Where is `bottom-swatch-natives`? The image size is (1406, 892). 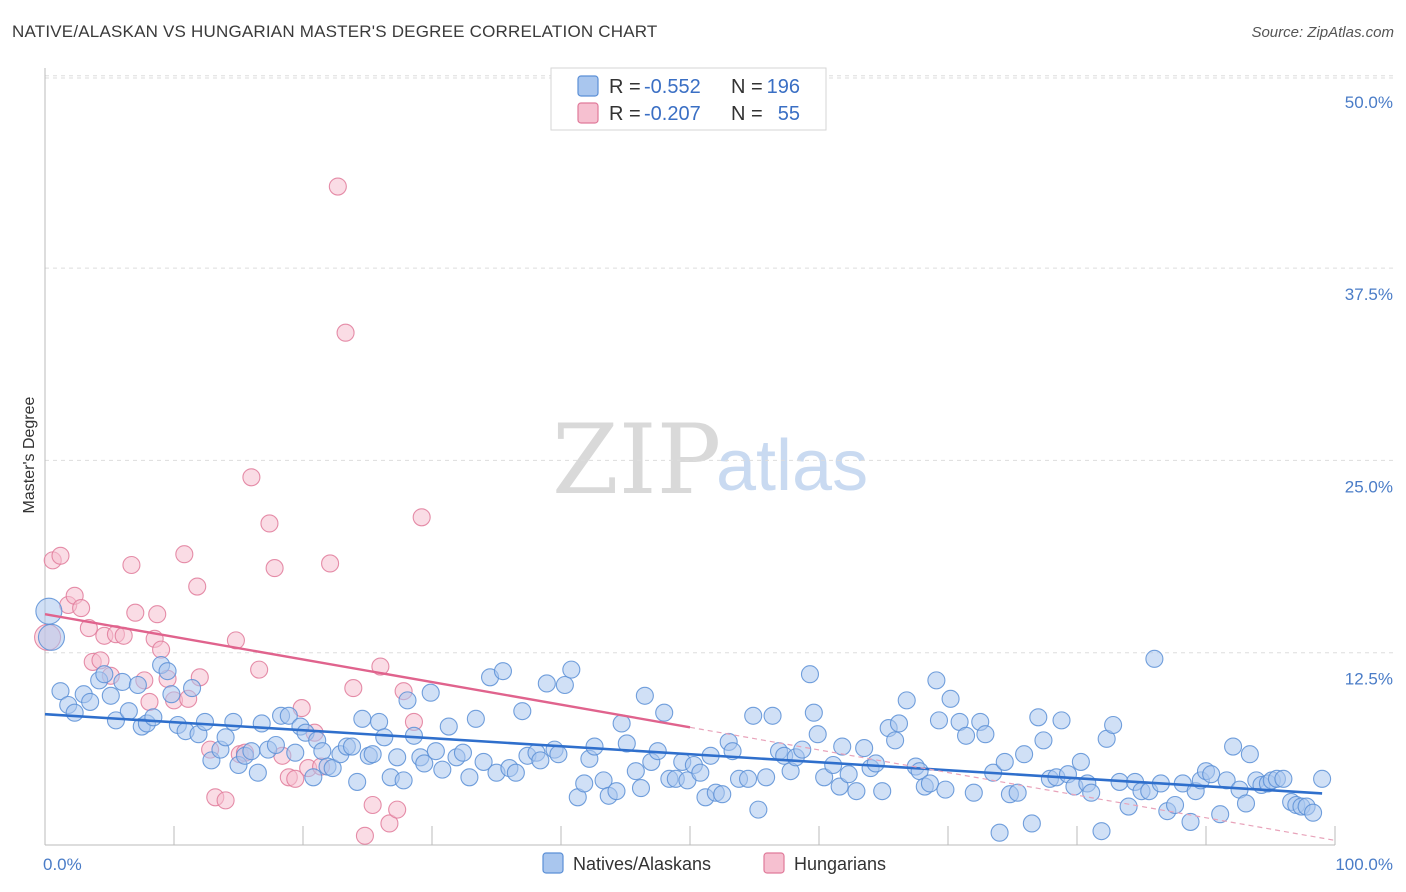 bottom-swatch-natives is located at coordinates (553, 863).